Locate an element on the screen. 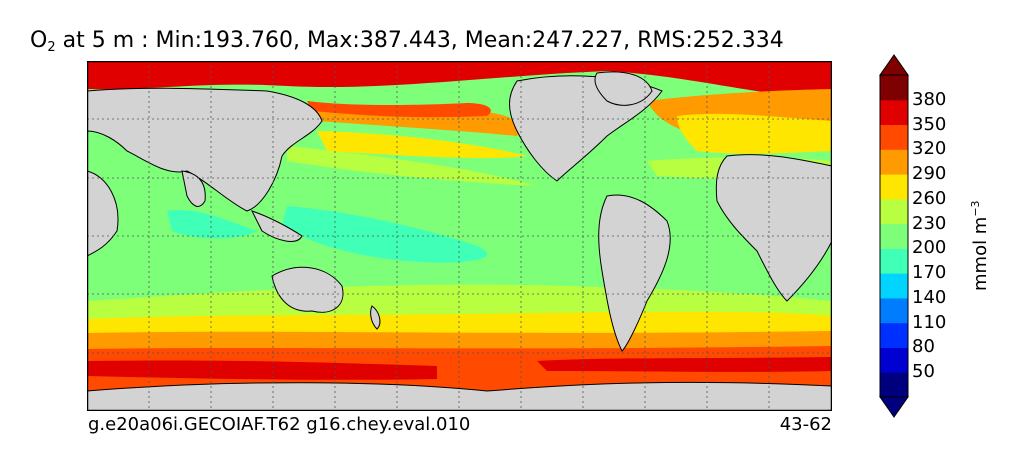  colorbar-extend-min is located at coordinates (894, 407).